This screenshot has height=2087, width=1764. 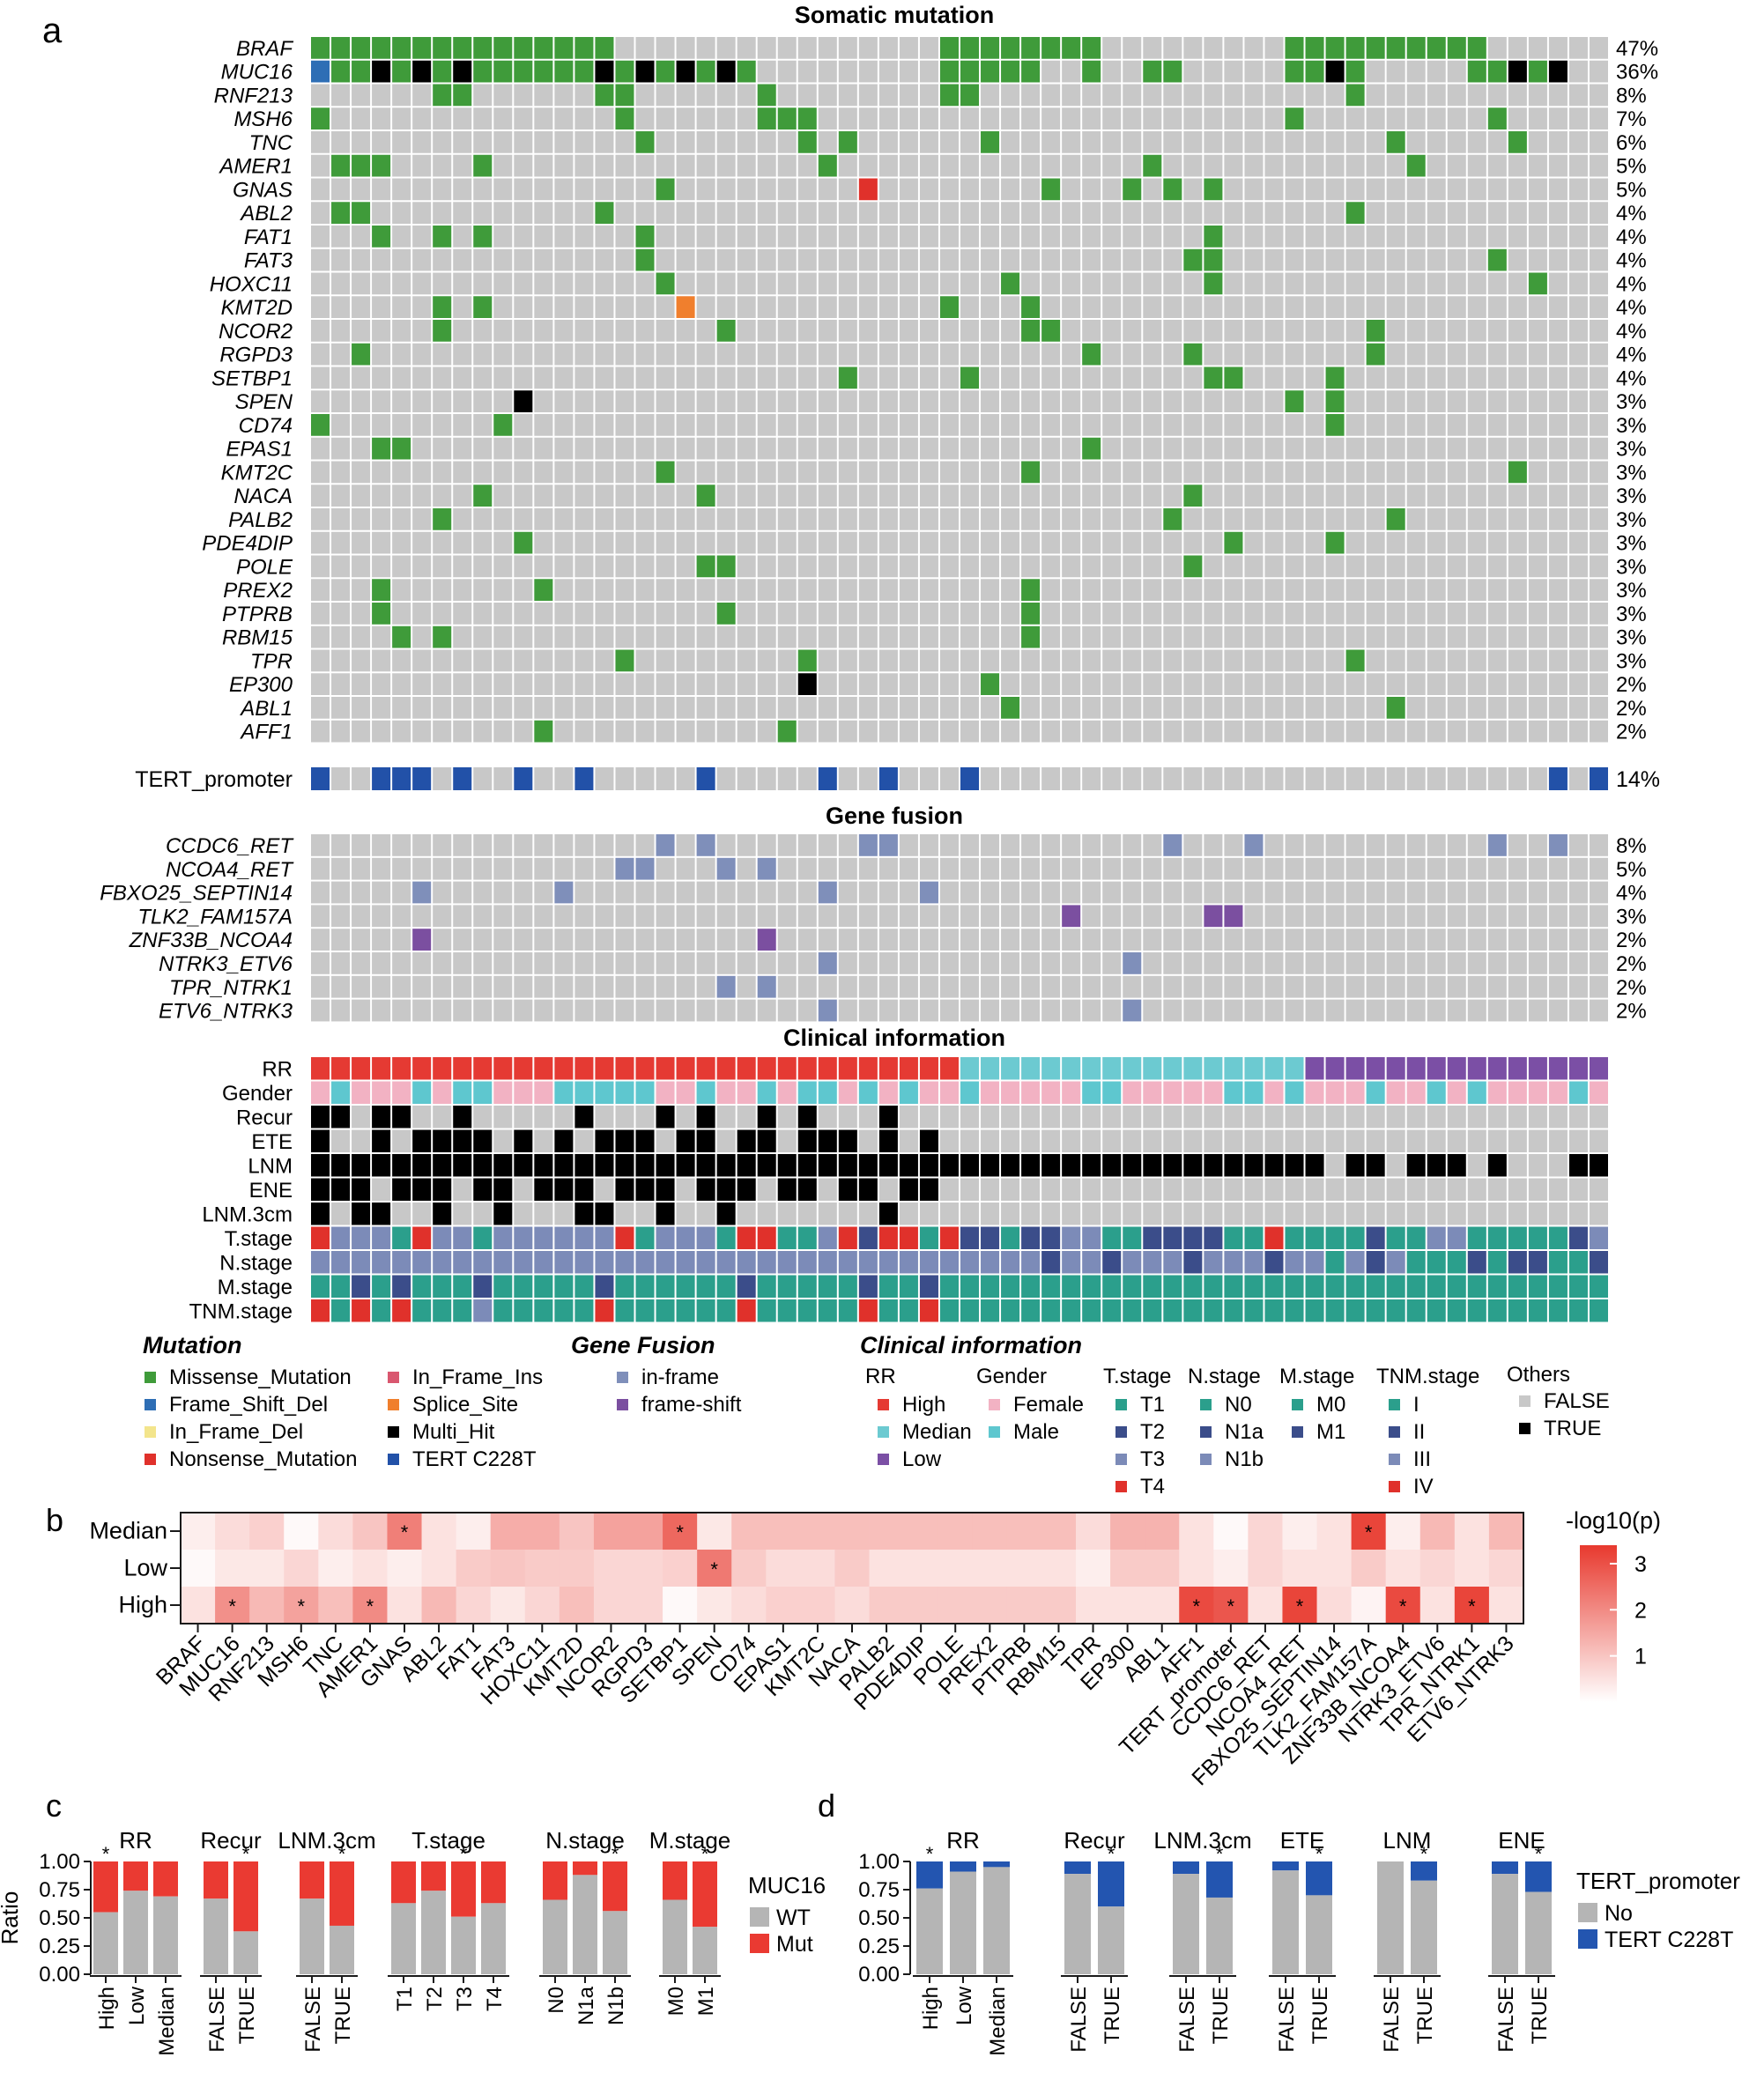 What do you see at coordinates (465, 1405) in the screenshot?
I see `legend-mutation-label: Splice_Site` at bounding box center [465, 1405].